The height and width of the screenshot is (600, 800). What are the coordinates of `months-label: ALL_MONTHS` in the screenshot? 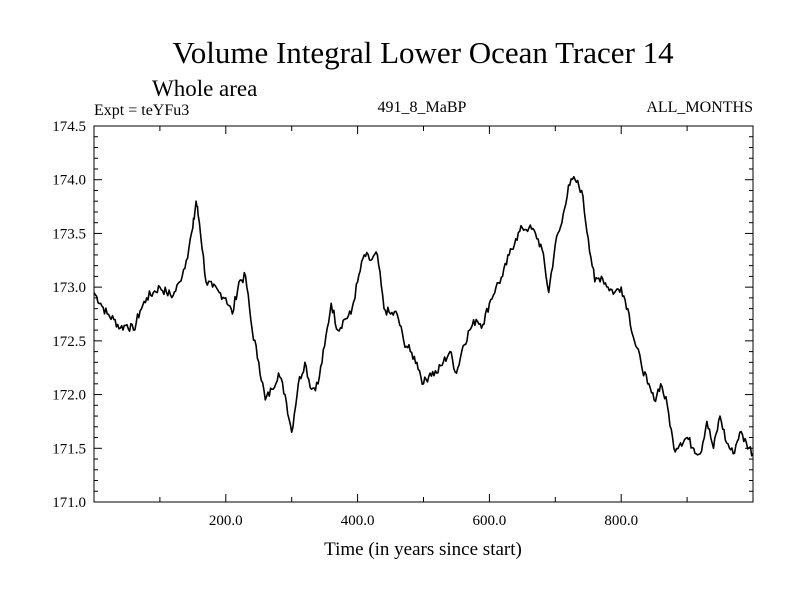 It's located at (699, 107).